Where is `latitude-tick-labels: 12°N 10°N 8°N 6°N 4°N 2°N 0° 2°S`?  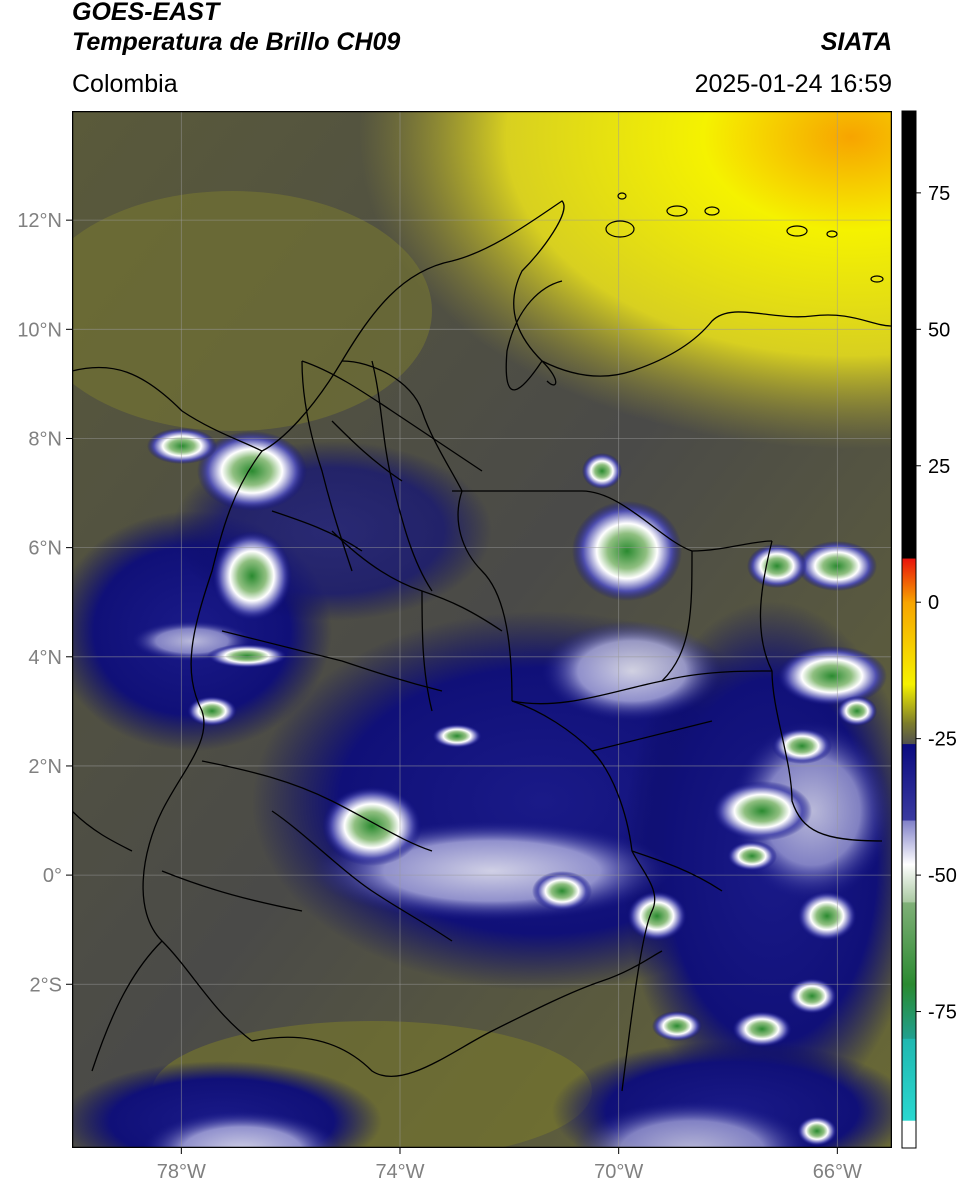 latitude-tick-labels: 12°N 10°N 8°N 6°N 4°N 2°N 0° 2°S is located at coordinates (44, 603).